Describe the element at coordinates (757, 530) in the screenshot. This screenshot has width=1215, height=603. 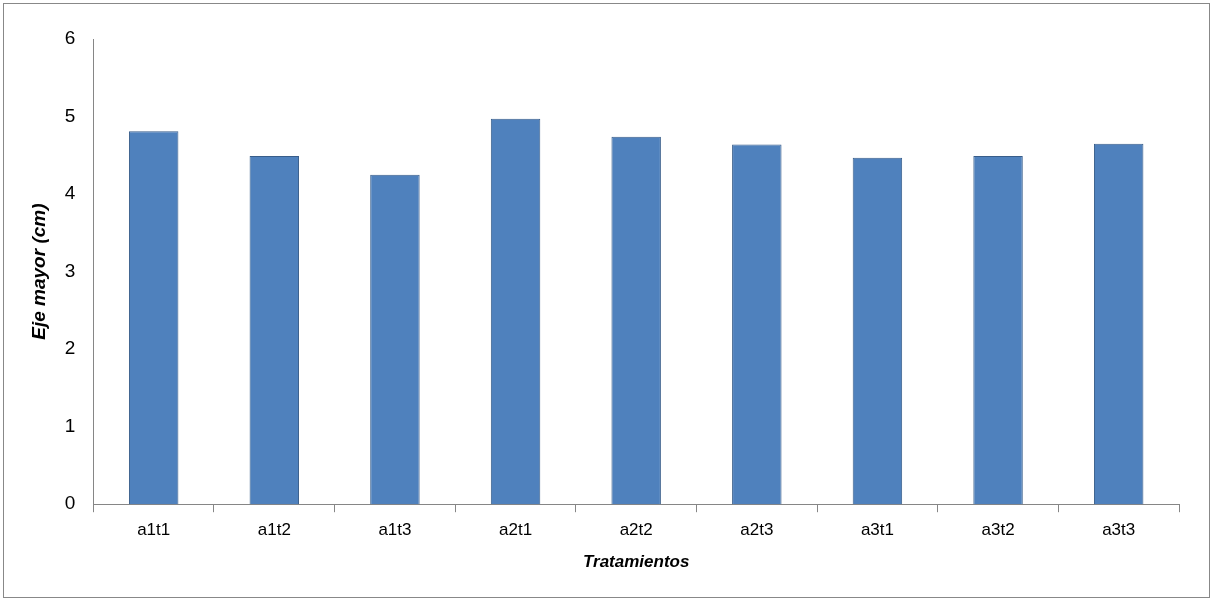
I see `x-tick-label: a2t3` at that location.